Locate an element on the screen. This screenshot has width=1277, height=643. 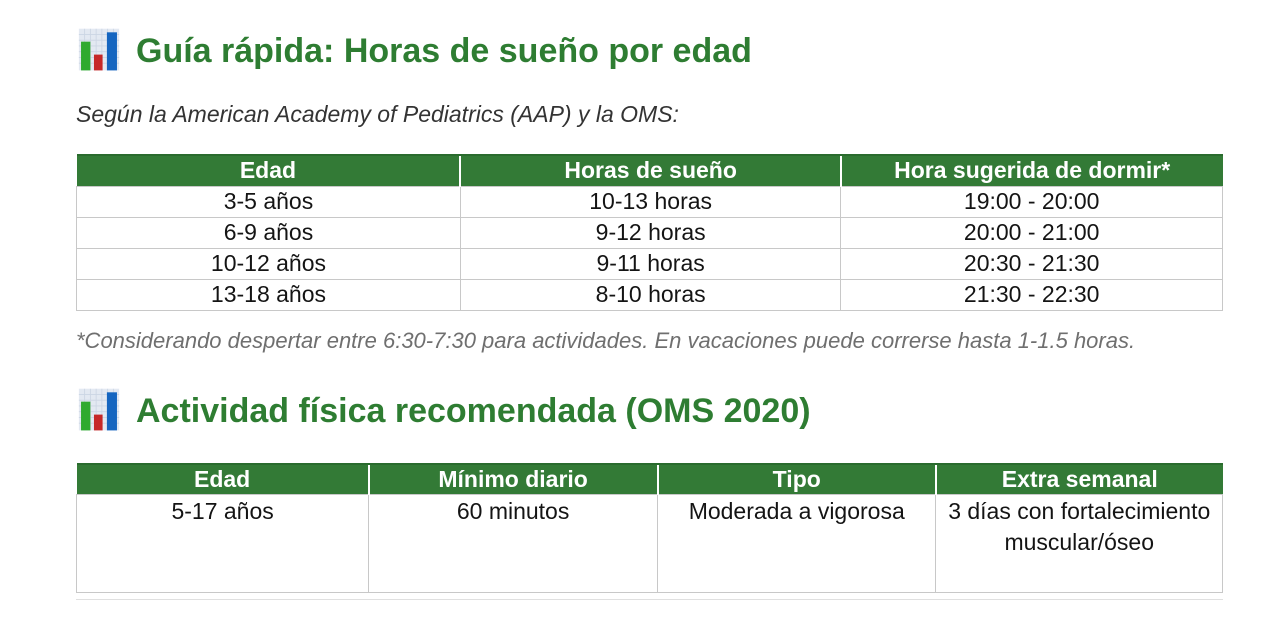
table-cell: 10-13 horas is located at coordinates (650, 201).